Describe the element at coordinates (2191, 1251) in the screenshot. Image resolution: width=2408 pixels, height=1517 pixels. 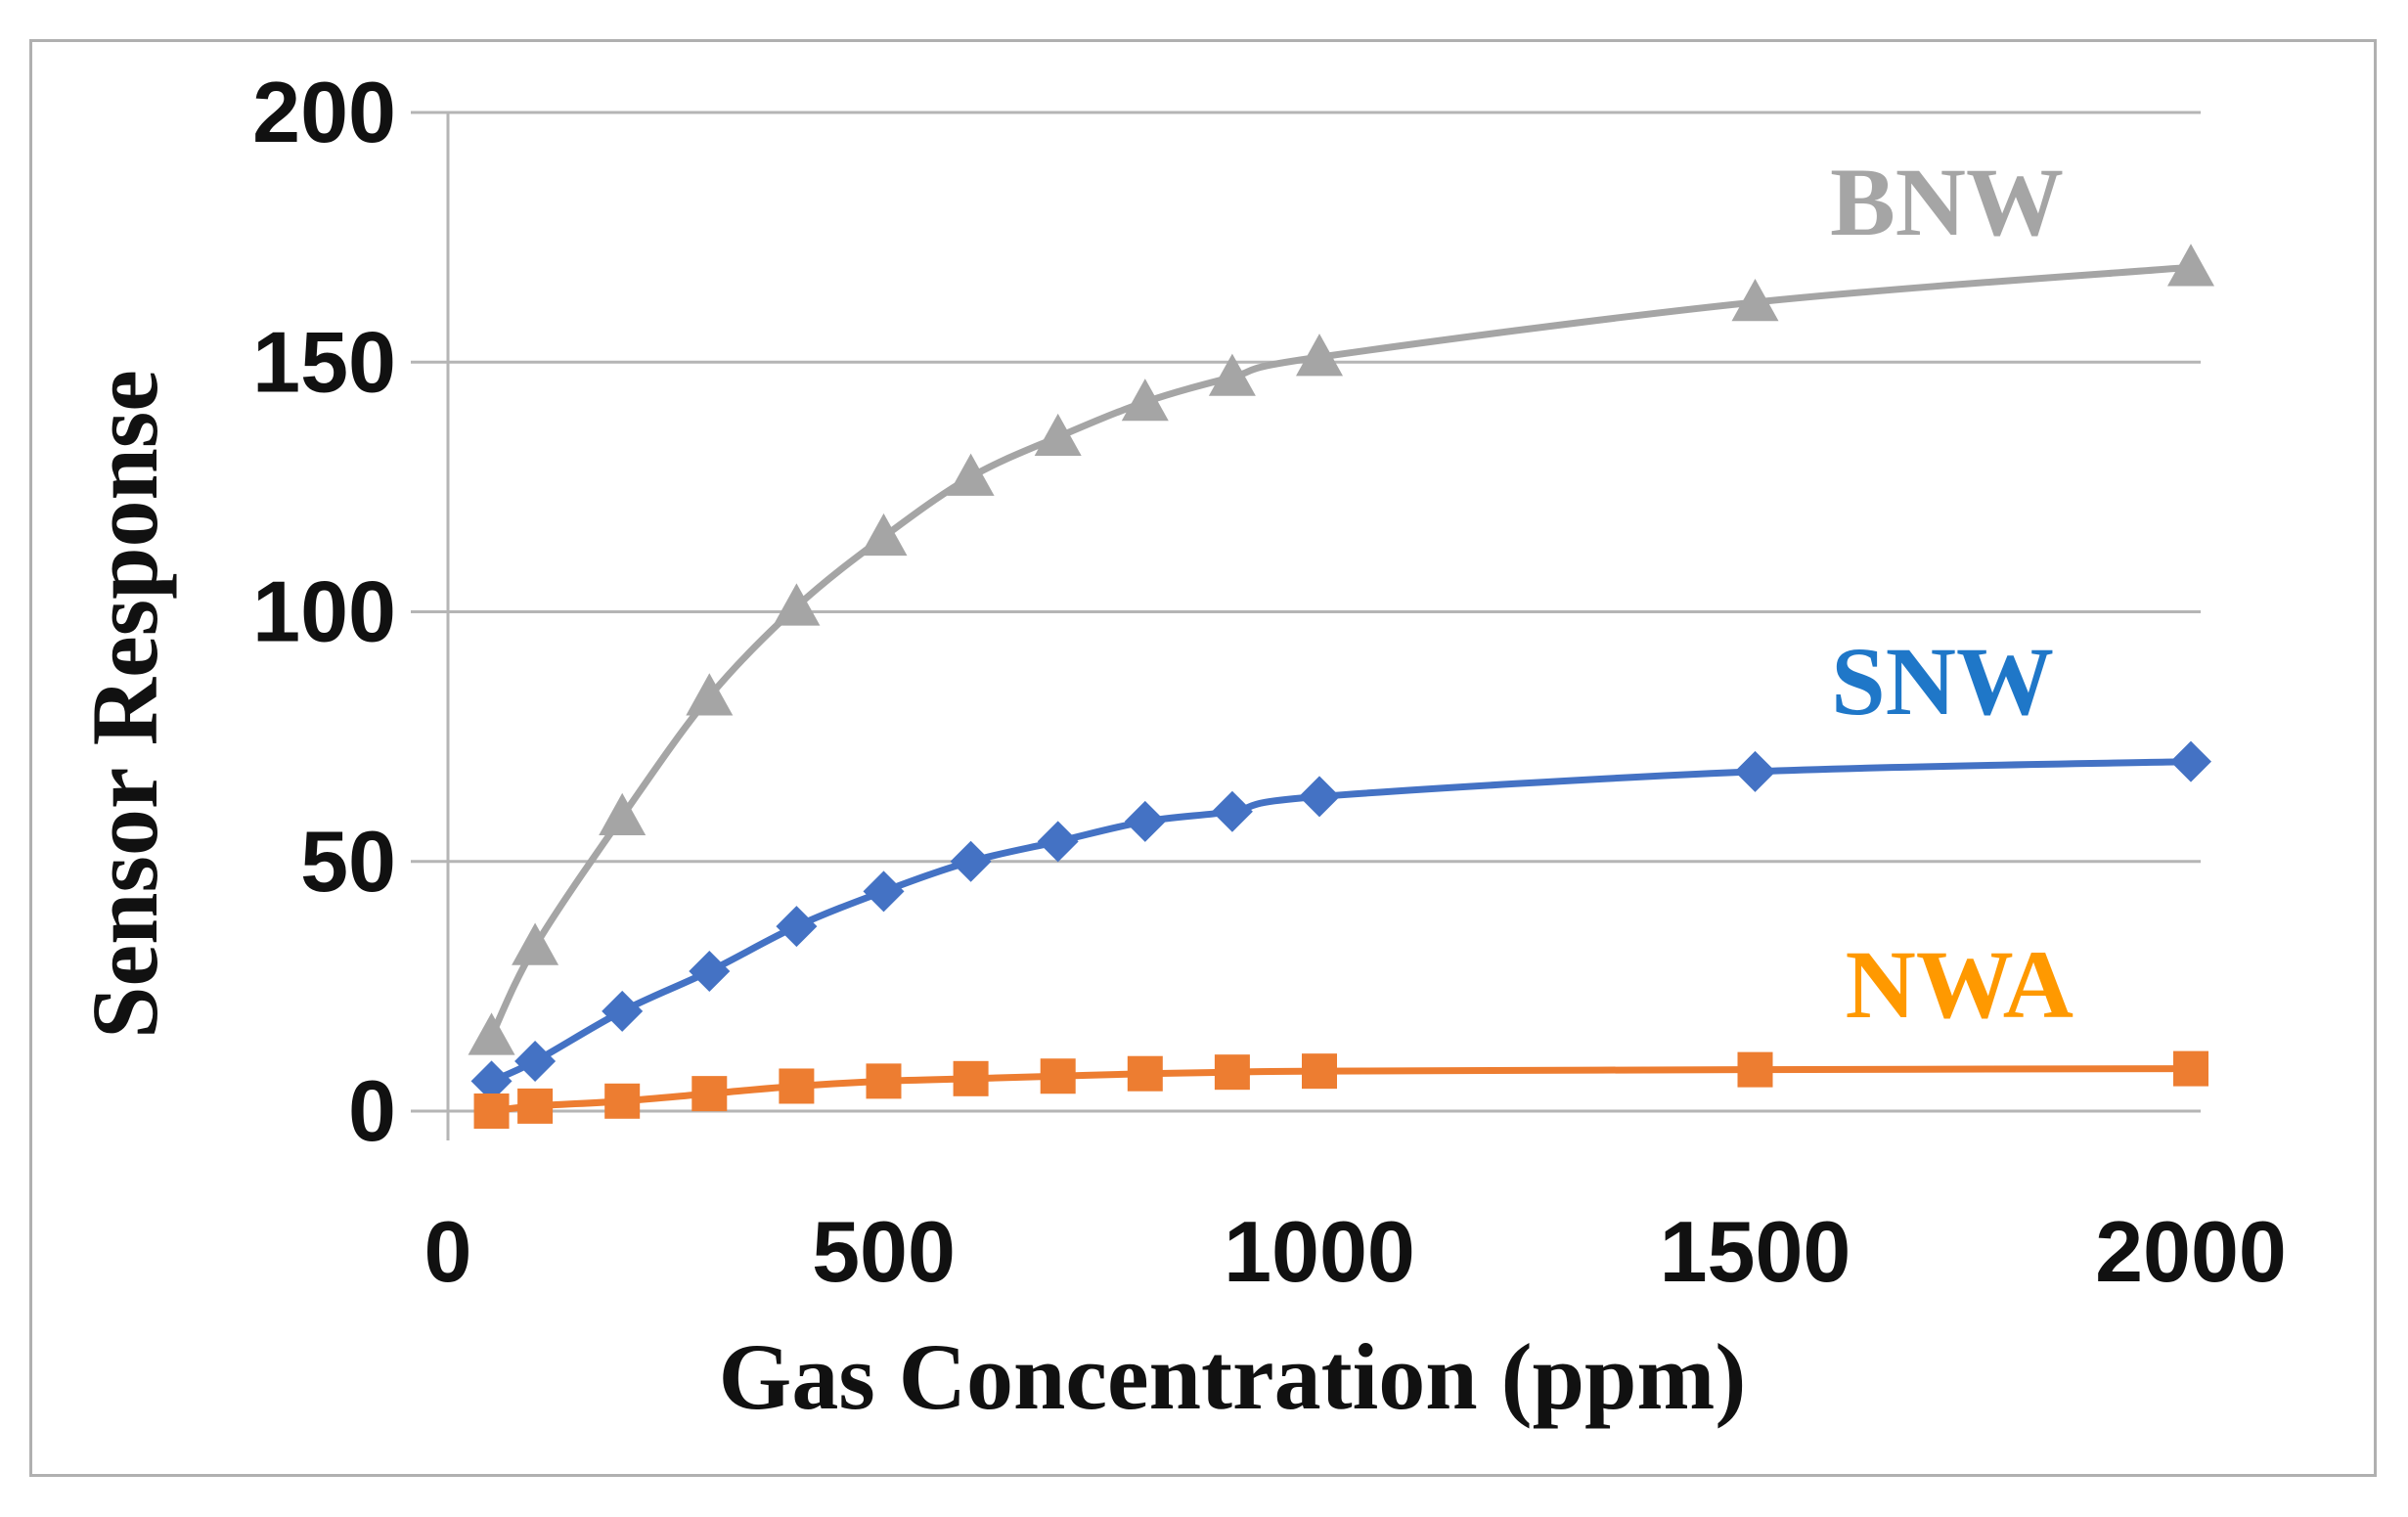
I see `x-tick-label-2000: 2000` at that location.